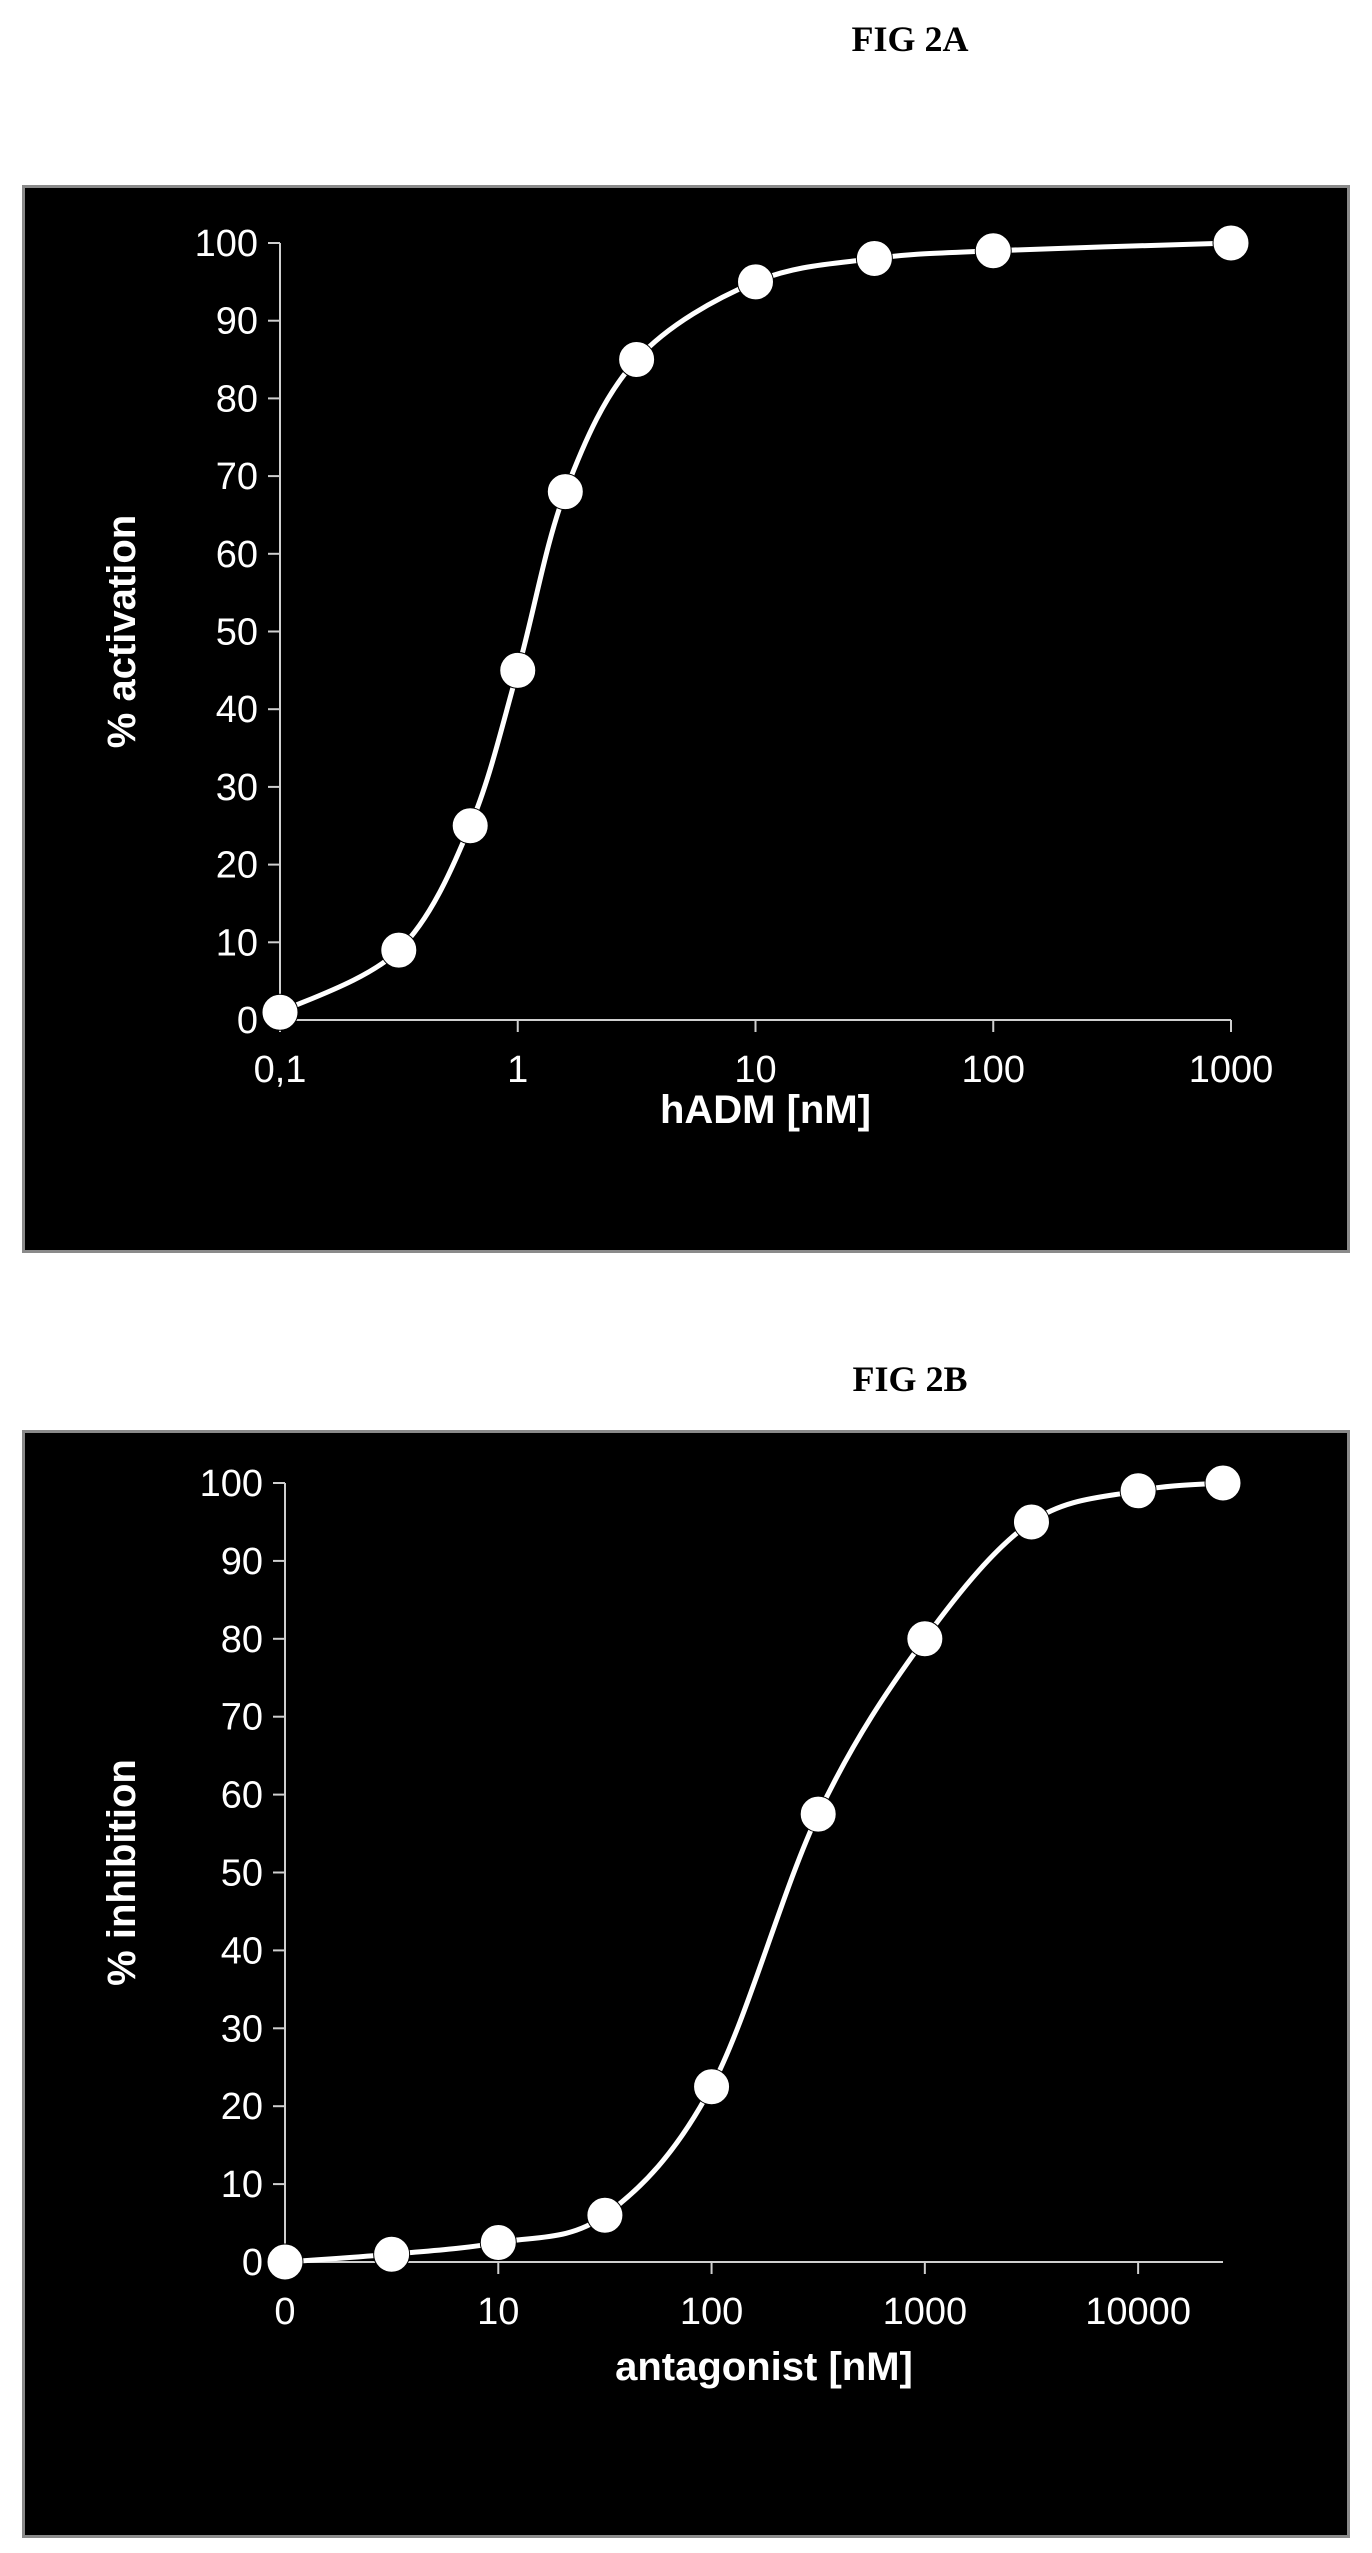 Image resolution: width=1372 pixels, height=2553 pixels. I want to click on x-axis-label: hADM [nM], so click(765, 1110).